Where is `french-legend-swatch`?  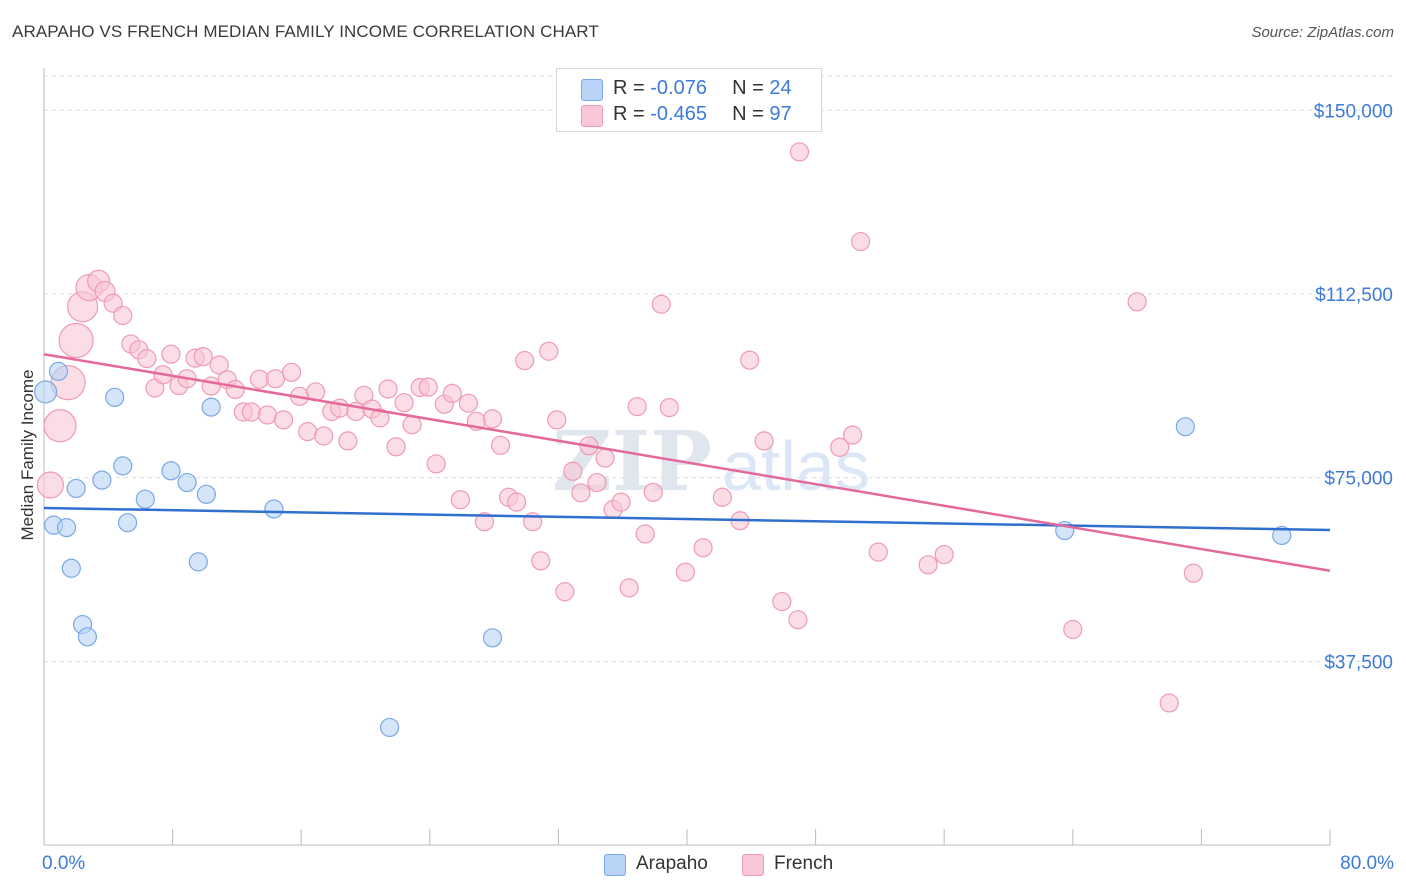
french-legend-swatch is located at coordinates (753, 865).